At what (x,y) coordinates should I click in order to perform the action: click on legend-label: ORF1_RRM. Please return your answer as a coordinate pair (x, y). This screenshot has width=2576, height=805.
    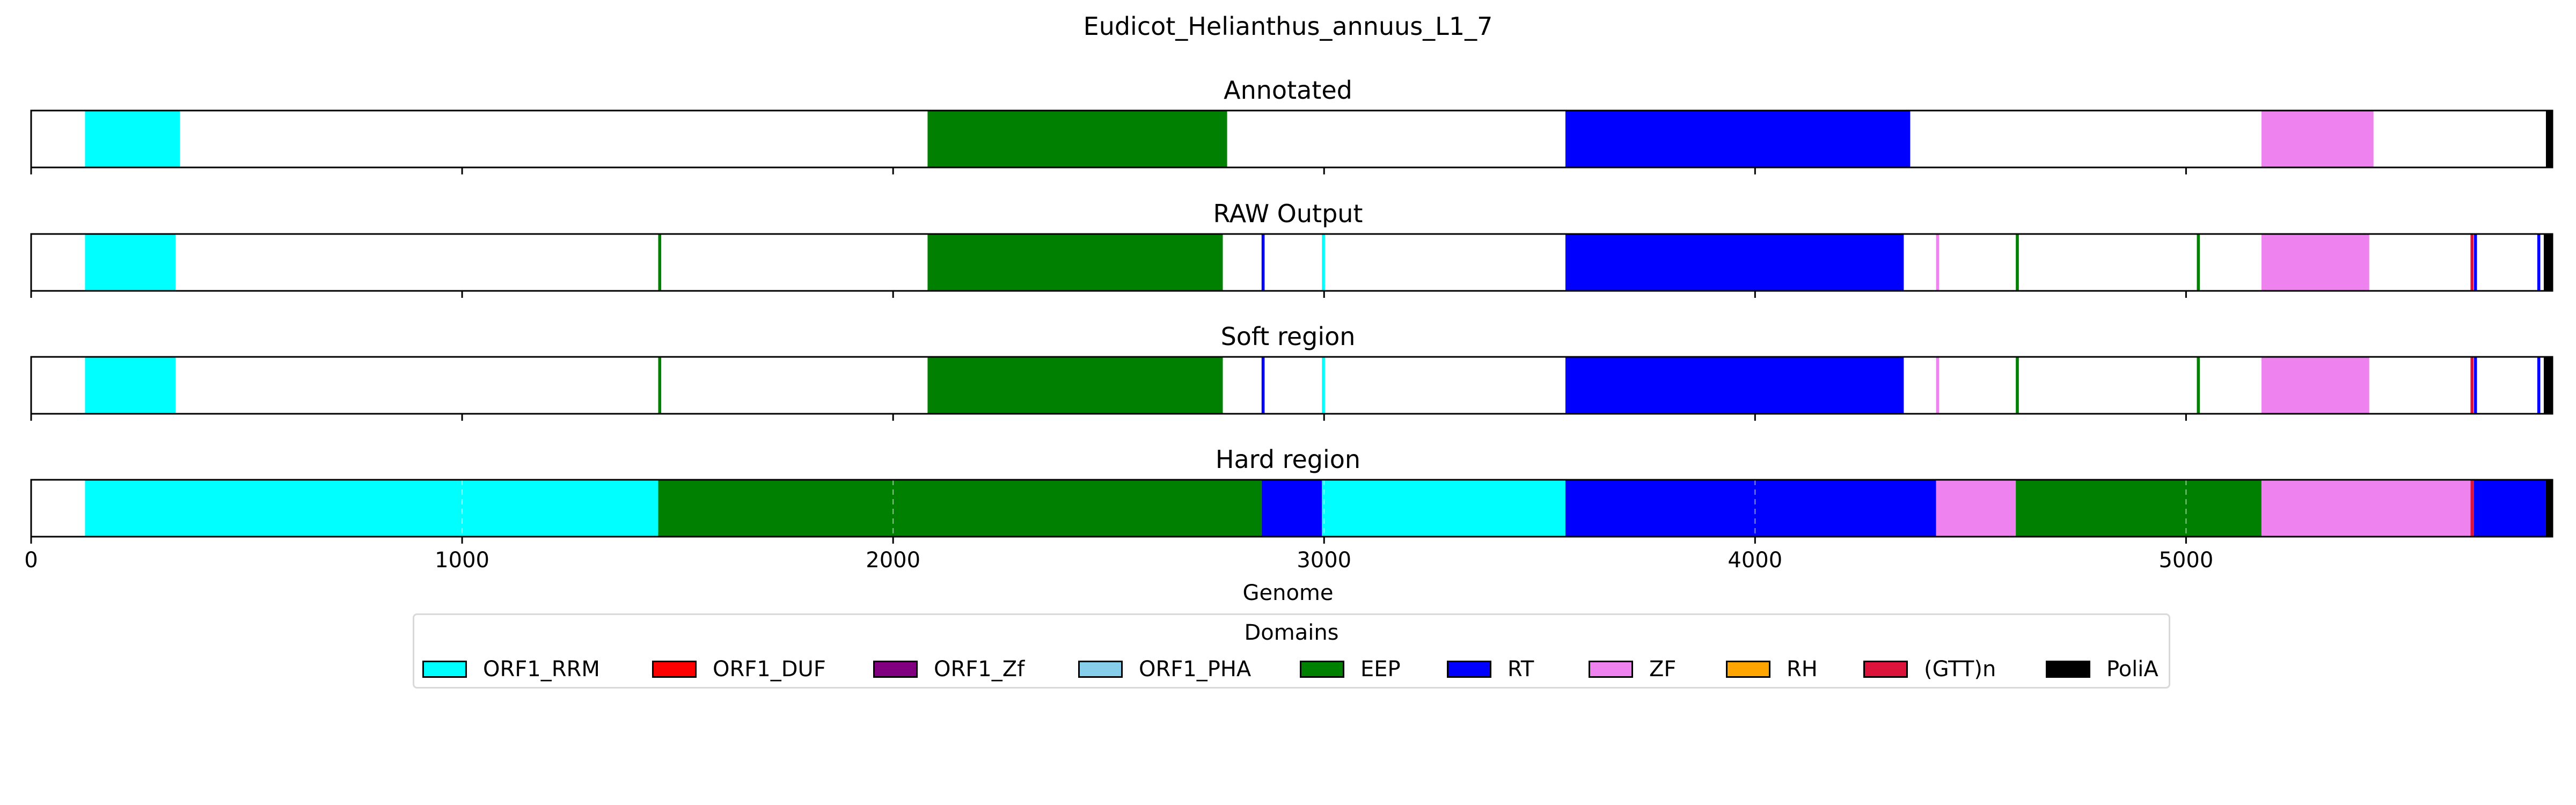
    Looking at the image, I should click on (541, 669).